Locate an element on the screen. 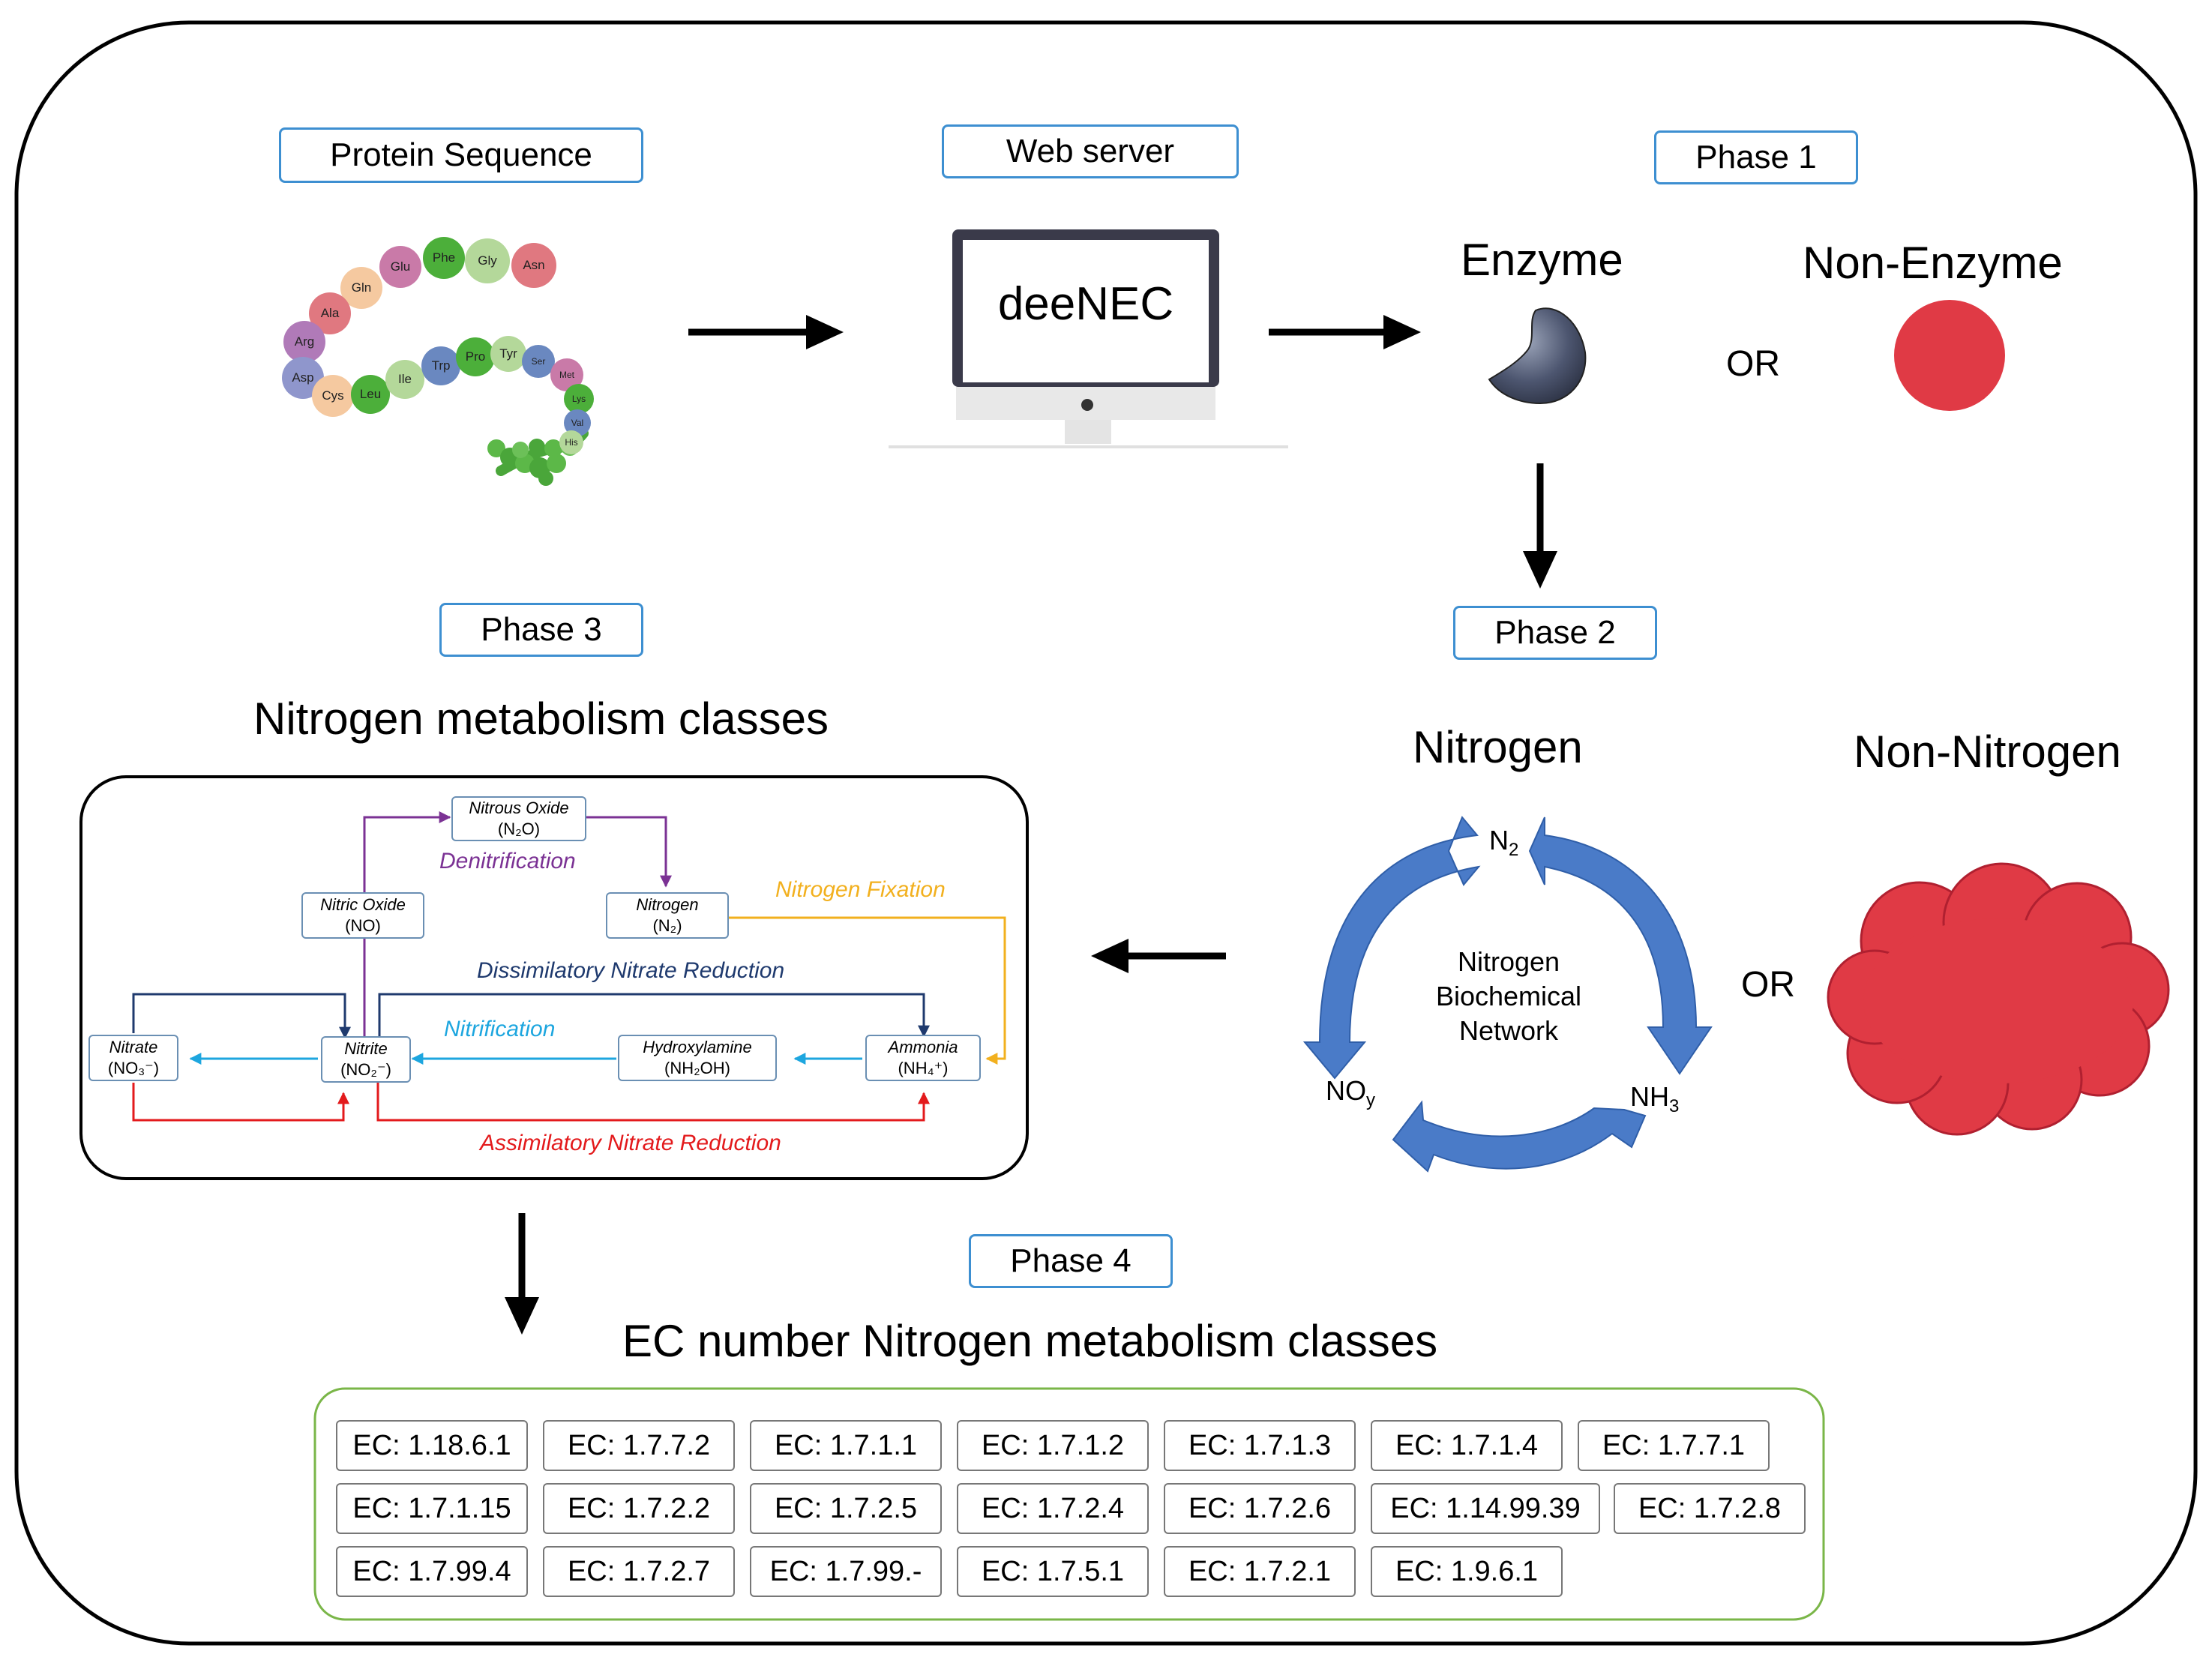 The image size is (2212, 1663). flow-arrow-server-to-phase1 is located at coordinates (1345, 332).